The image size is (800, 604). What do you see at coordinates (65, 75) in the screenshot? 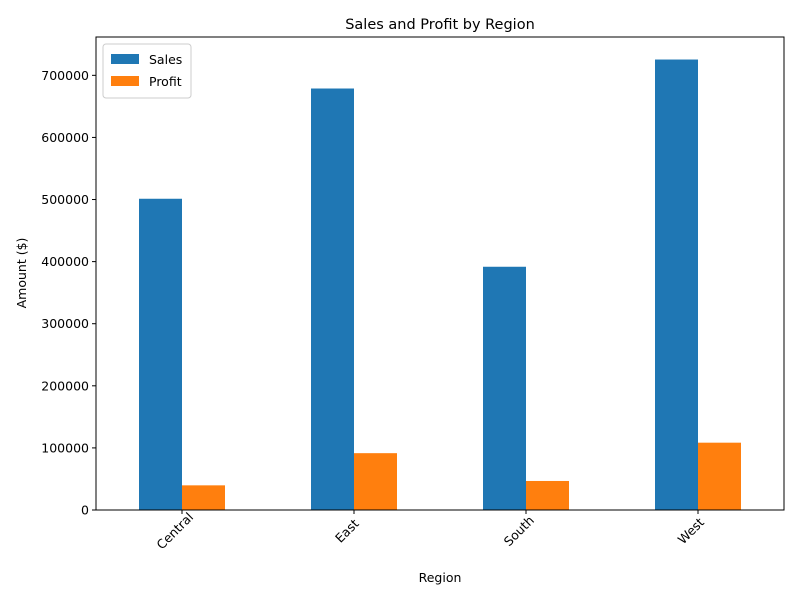
I see `y-tick-label: 700000` at bounding box center [65, 75].